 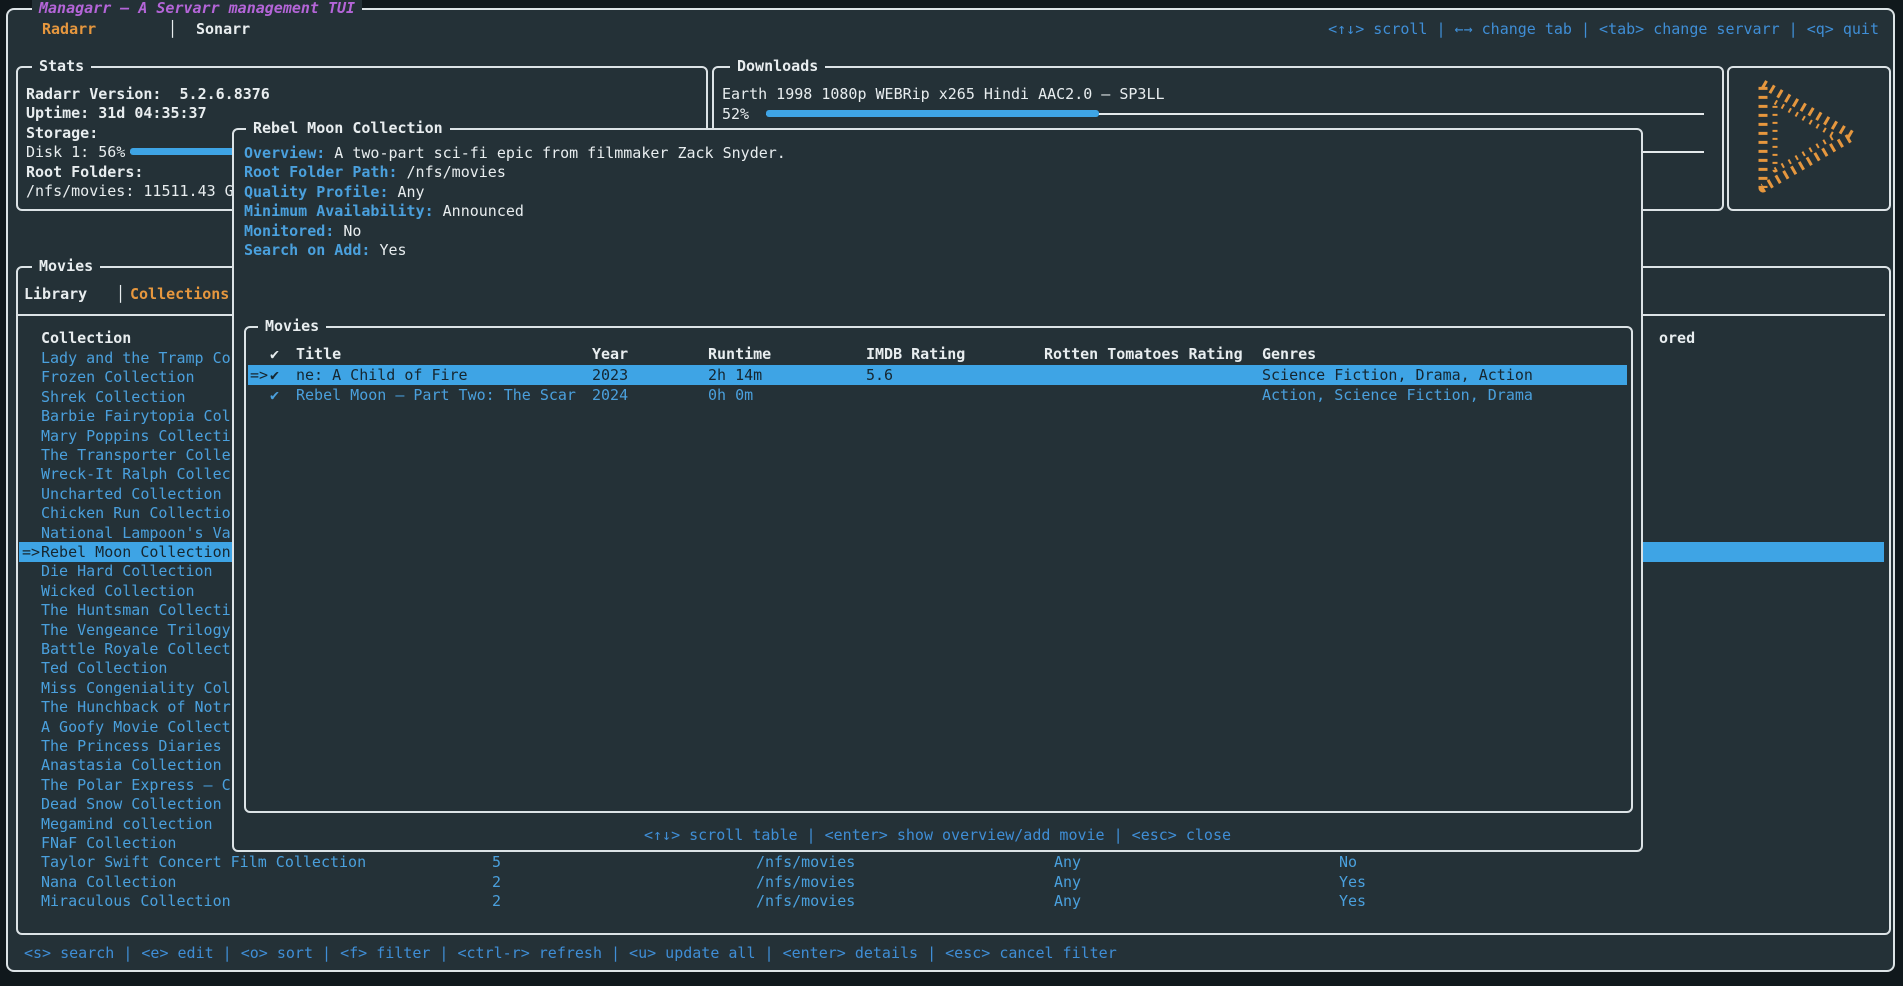 I want to click on table-column-header: Title, so click(x=319, y=354).